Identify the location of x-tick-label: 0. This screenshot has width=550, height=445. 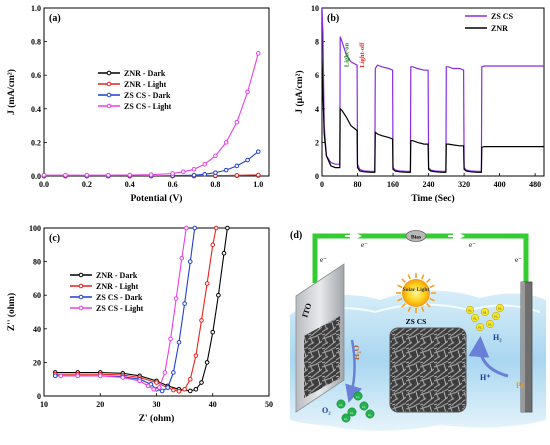
(322, 184).